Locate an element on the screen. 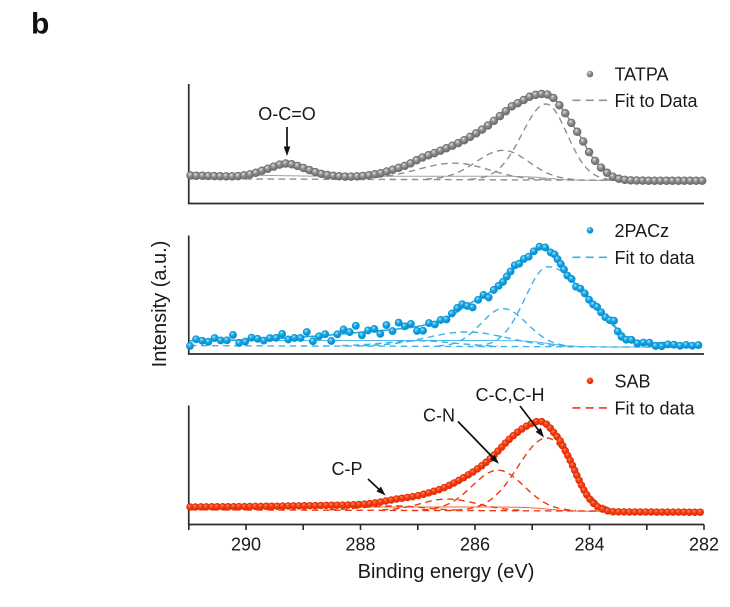 This screenshot has height=607, width=730. svg-text: b is located at coordinates (40, 24).